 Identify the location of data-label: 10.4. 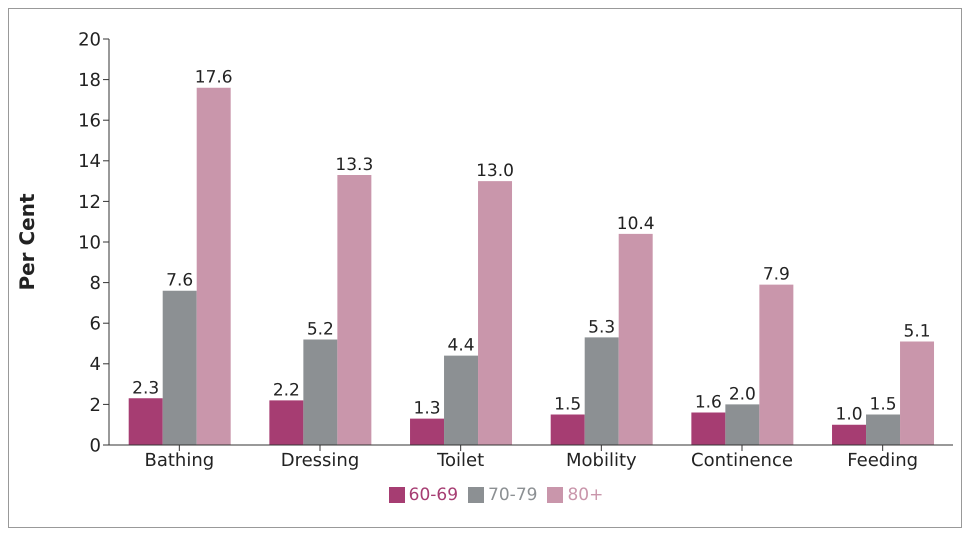
(635, 224).